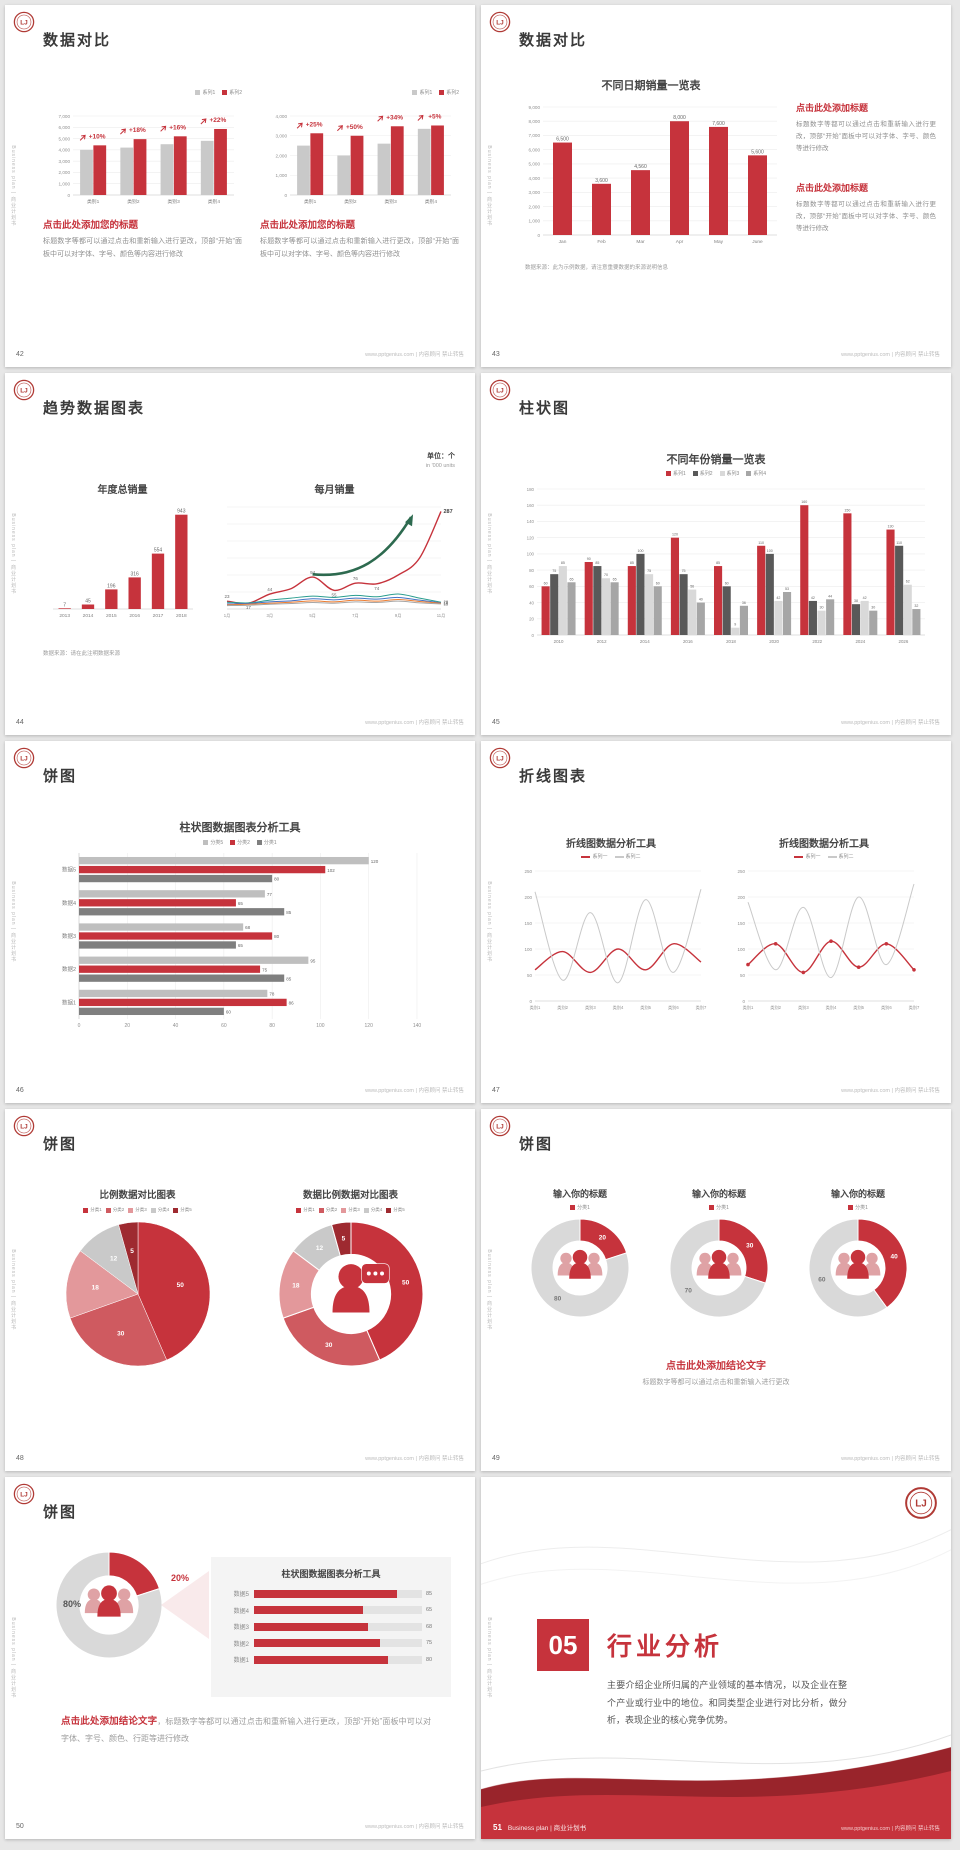 This screenshot has width=960, height=1850. Describe the element at coordinates (716, 1366) in the screenshot. I see `conclusion-text: 点击此处添加结论文字` at that location.